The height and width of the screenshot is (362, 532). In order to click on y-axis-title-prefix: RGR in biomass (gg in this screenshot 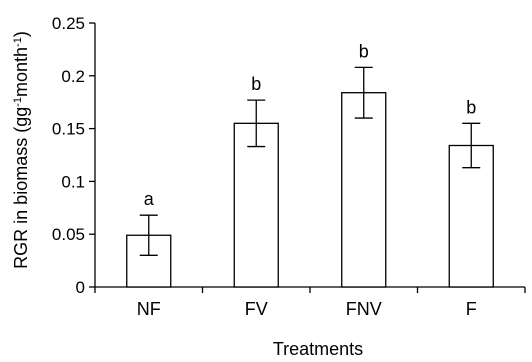, I will do `click(21, 188)`.